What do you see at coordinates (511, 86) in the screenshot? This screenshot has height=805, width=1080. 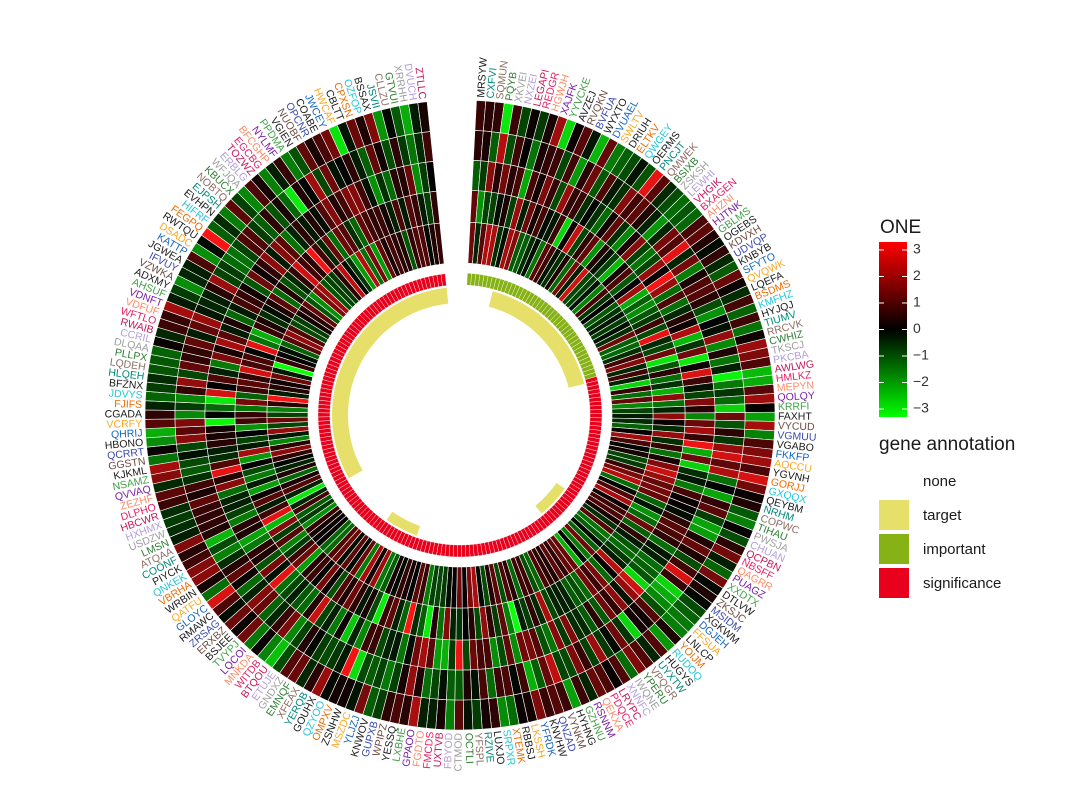 I see `gene-label: PQYB` at bounding box center [511, 86].